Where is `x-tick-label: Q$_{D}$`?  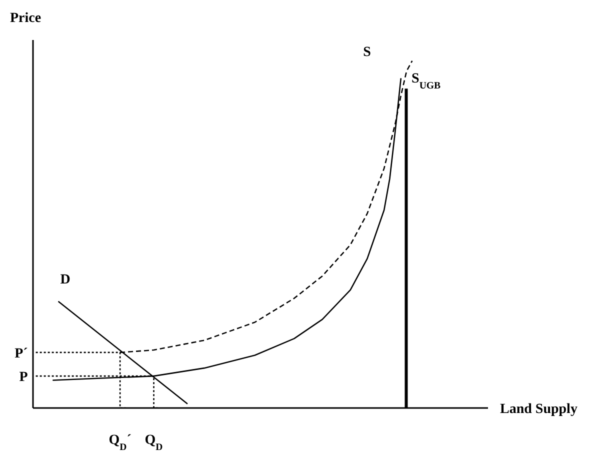 x-tick-label: Q$_{D}$ is located at coordinates (153, 442).